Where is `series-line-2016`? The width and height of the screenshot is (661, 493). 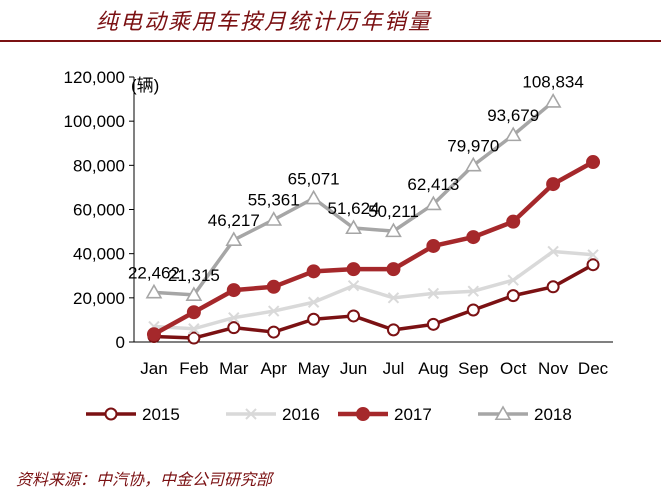
series-line-2016 is located at coordinates (373, 290).